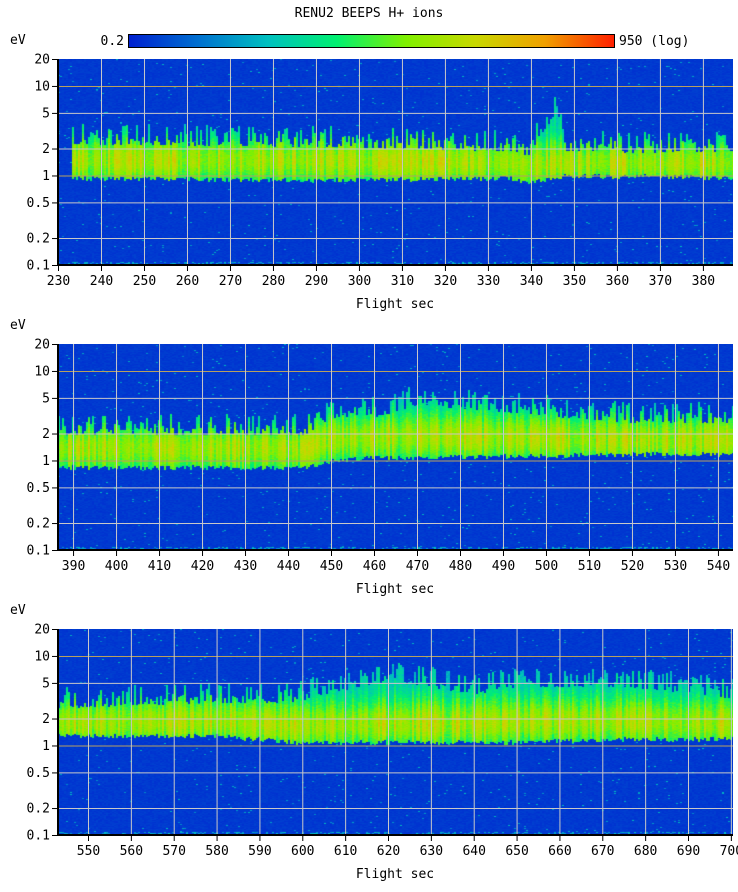 The image size is (738, 892). I want to click on x-tick-label: 340, so click(531, 281).